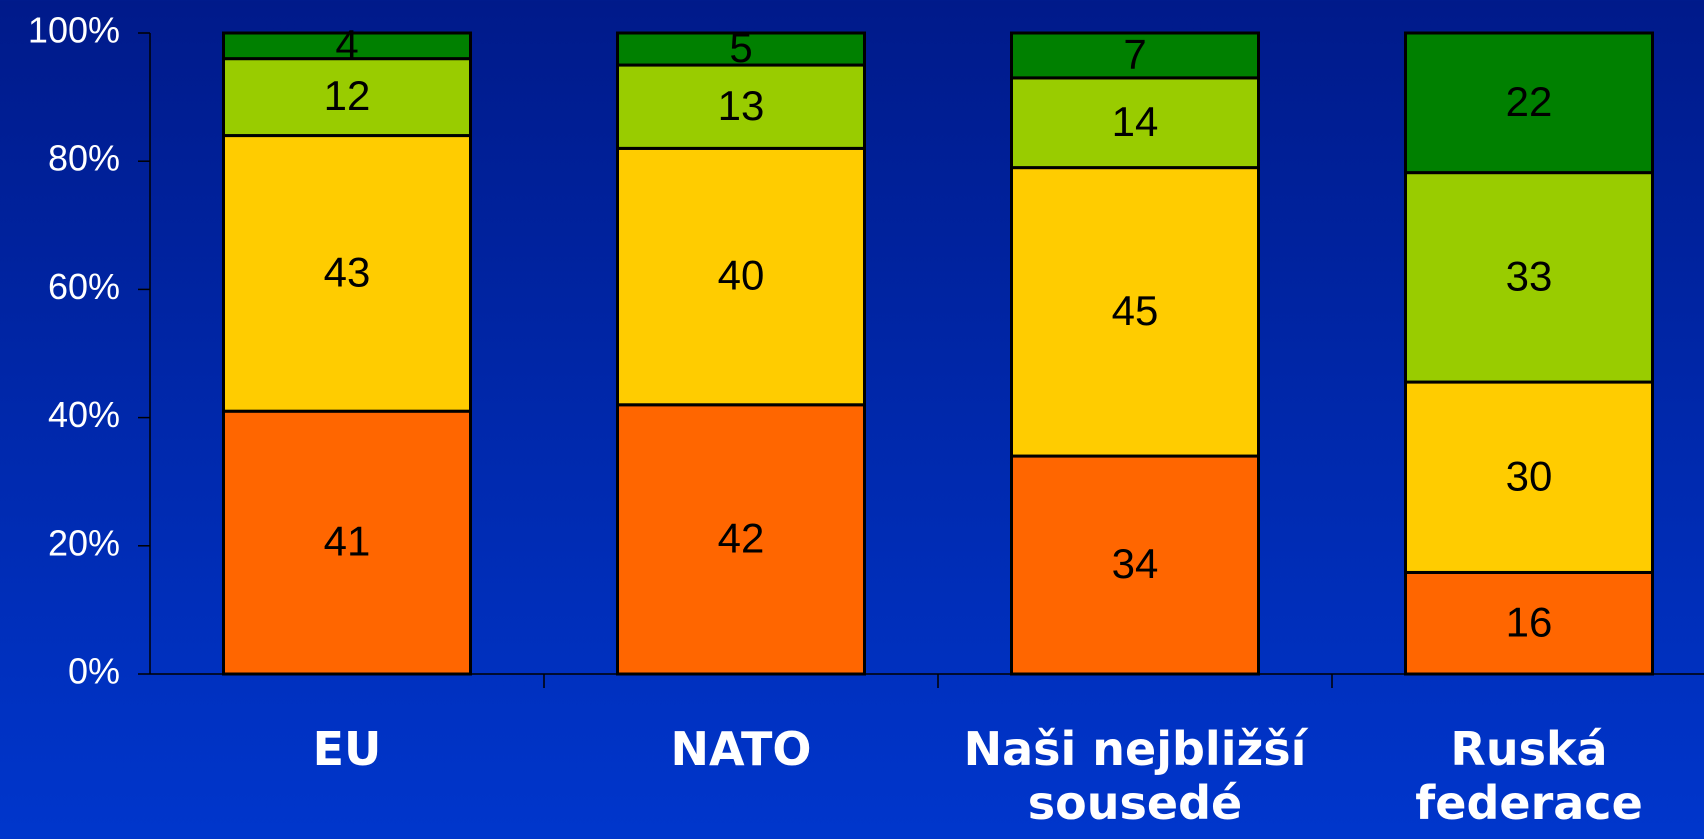 The image size is (1704, 839). Describe the element at coordinates (74, 30) in the screenshot. I see `y-tick-label: 100%` at that location.